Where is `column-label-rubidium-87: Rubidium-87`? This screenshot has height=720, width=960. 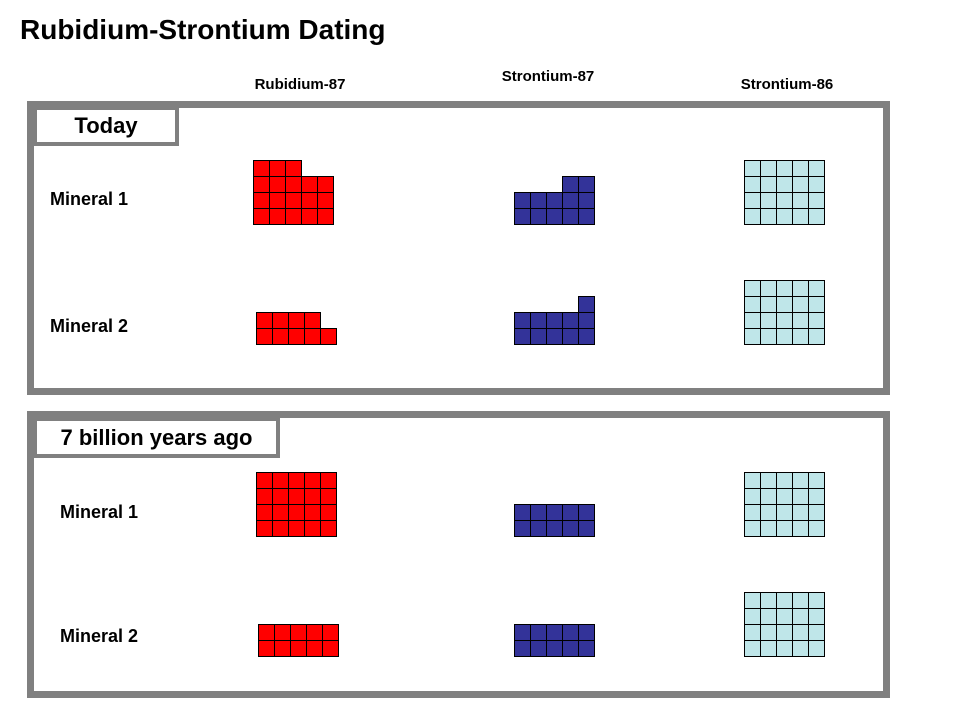 column-label-rubidium-87: Rubidium-87 is located at coordinates (300, 84).